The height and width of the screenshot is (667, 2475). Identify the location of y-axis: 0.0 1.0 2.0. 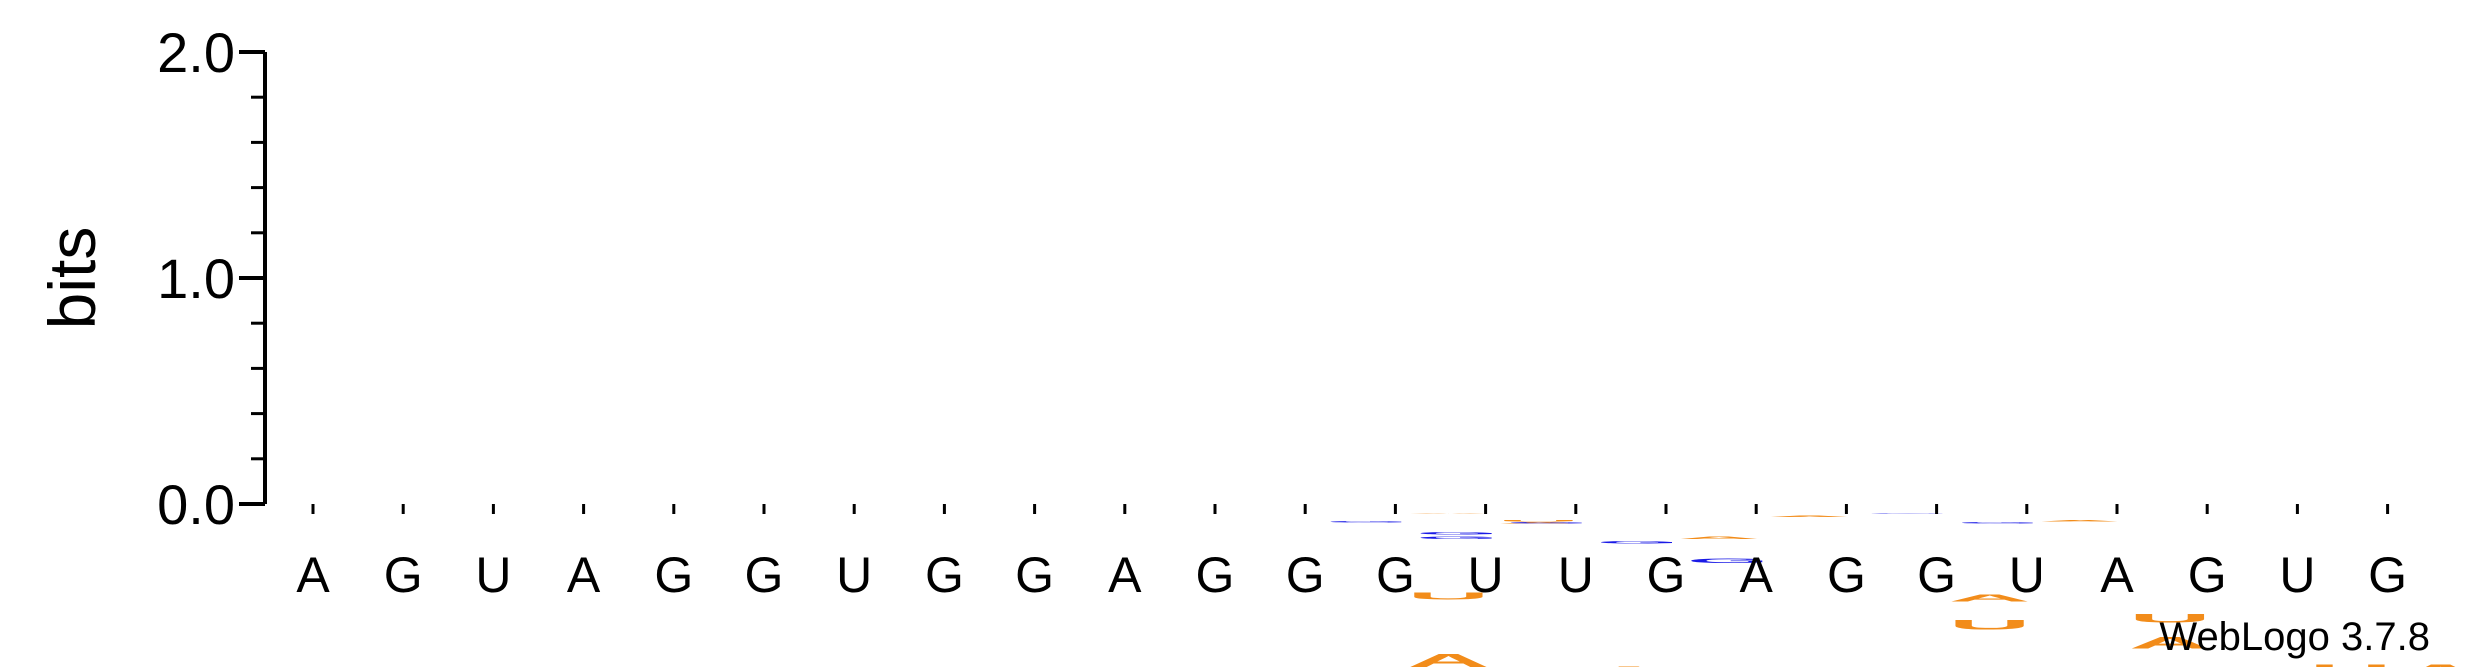
(212, 278).